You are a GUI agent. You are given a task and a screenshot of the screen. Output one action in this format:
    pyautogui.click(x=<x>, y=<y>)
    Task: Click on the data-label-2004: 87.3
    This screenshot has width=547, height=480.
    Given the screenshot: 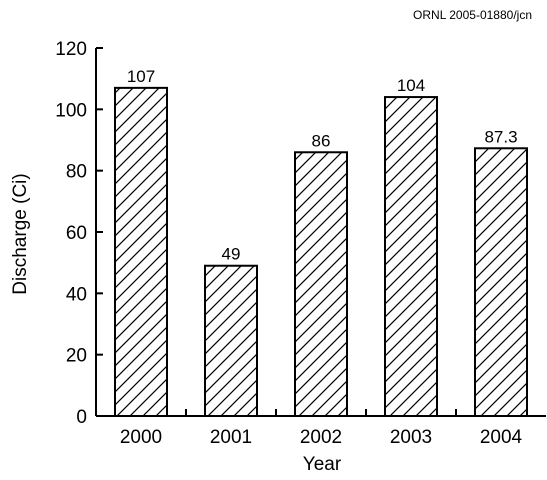 What is the action you would take?
    pyautogui.click(x=500, y=136)
    